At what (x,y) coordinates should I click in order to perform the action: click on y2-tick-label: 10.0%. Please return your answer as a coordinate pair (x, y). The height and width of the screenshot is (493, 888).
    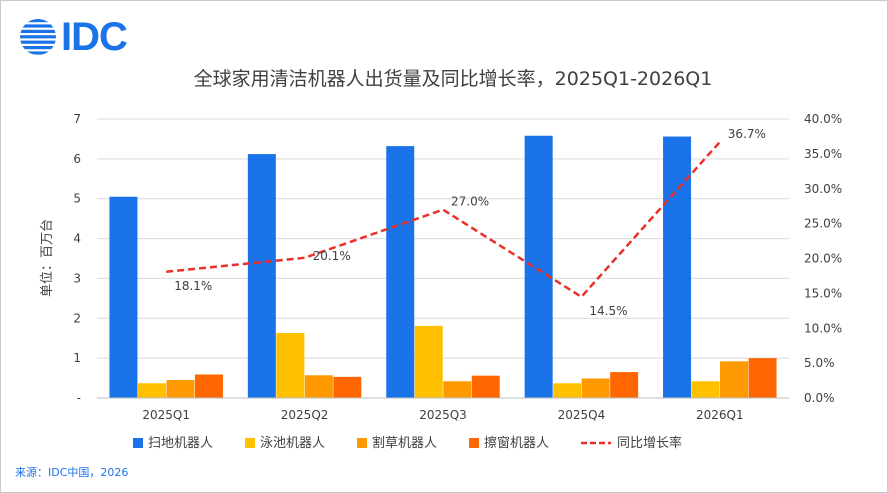
    Looking at the image, I should click on (823, 328).